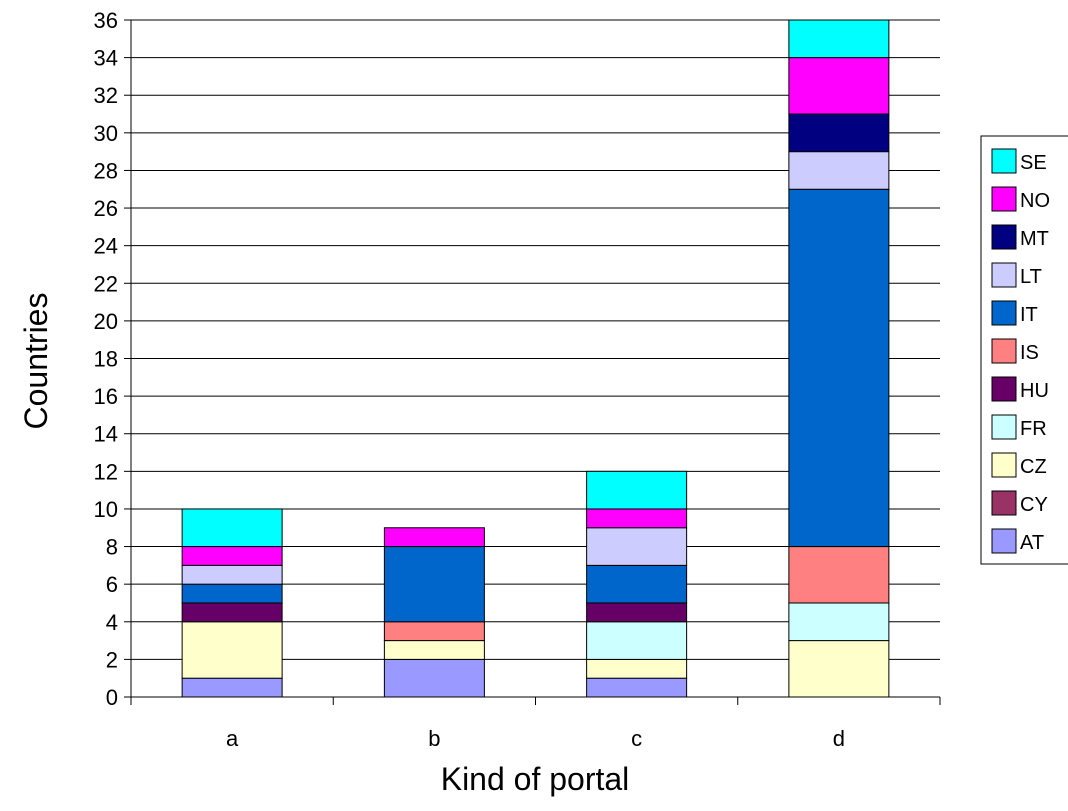 Image resolution: width=1068 pixels, height=811 pixels. I want to click on bar-segment-c-hu, so click(637, 612).